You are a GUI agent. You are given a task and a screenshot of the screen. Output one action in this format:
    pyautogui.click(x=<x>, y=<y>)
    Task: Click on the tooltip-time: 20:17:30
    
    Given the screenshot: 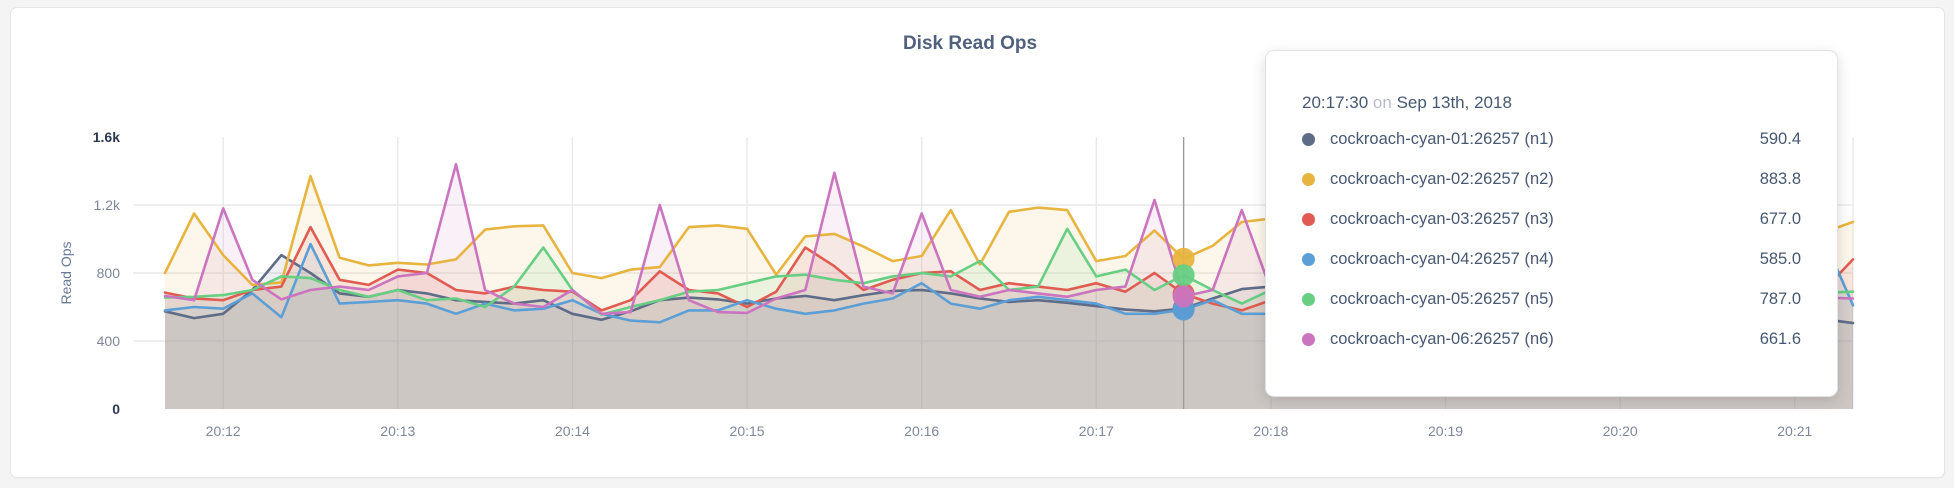 What is the action you would take?
    pyautogui.click(x=1335, y=102)
    